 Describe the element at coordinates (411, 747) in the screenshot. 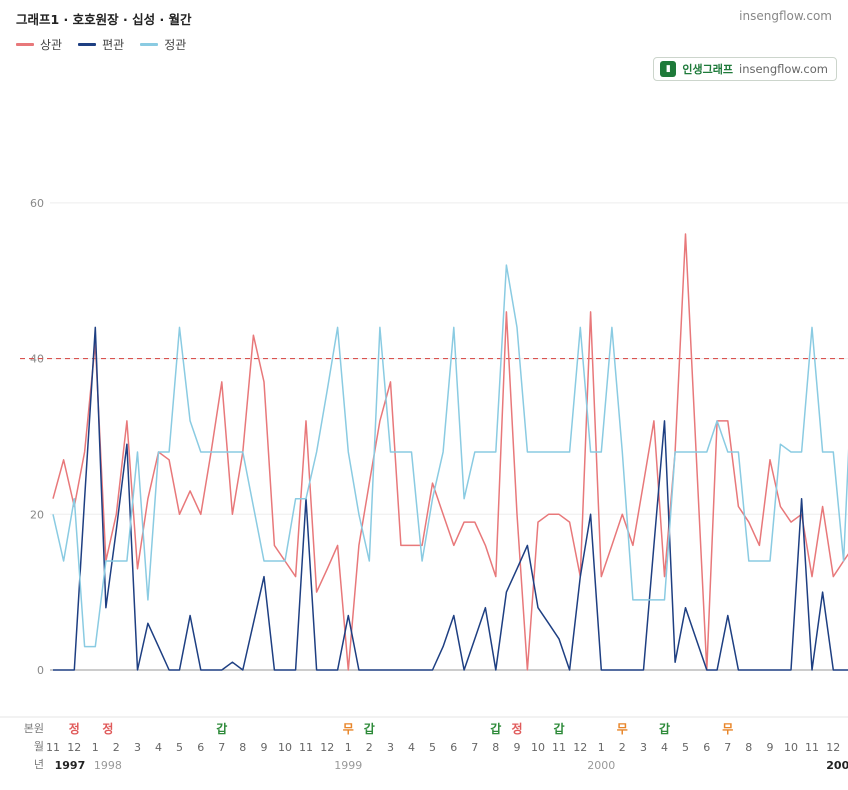

I see `month-tick-17: 4` at that location.